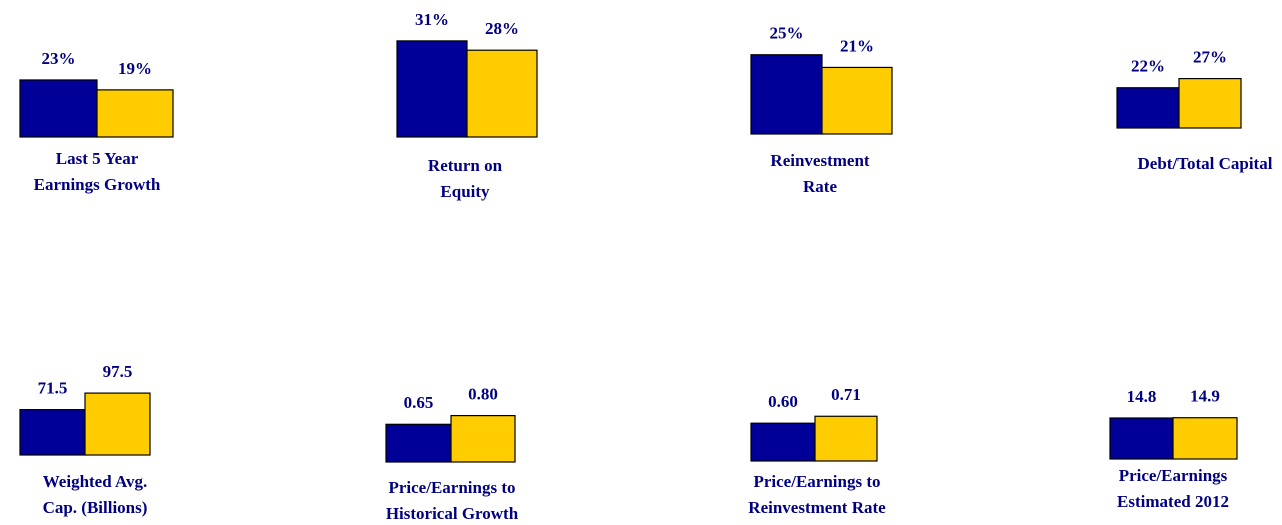 The height and width of the screenshot is (525, 1282). What do you see at coordinates (95, 507) in the screenshot?
I see `chart-title: Cap. (Billions)` at bounding box center [95, 507].